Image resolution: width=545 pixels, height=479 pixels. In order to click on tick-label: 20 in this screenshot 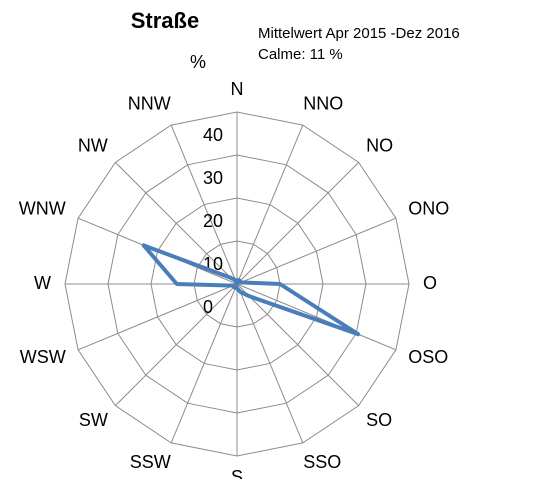, I will do `click(213, 221)`.